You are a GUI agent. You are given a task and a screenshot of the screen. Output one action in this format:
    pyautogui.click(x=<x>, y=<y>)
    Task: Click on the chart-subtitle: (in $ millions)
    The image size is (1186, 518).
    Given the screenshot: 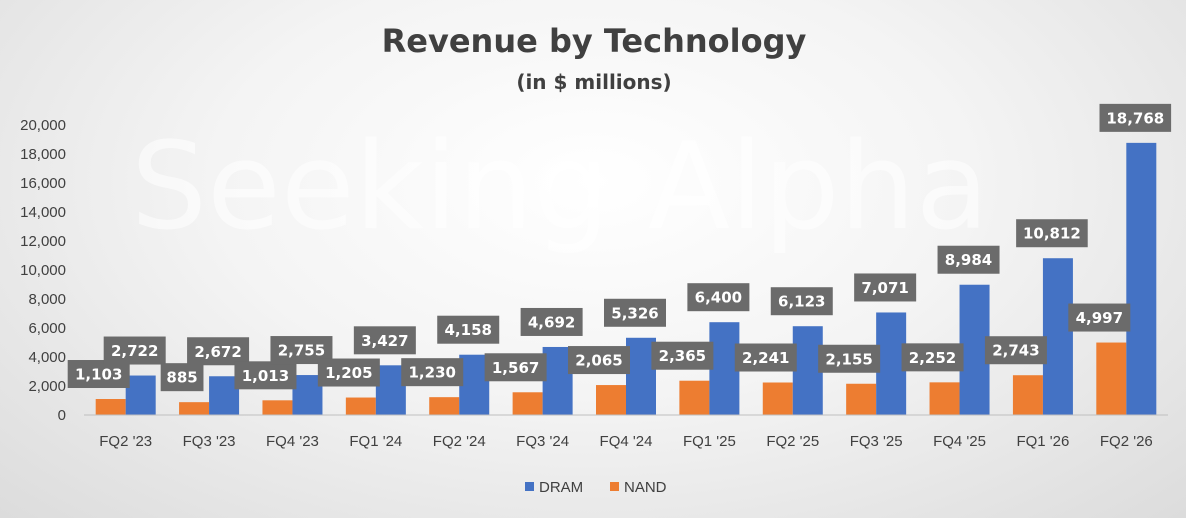 What is the action you would take?
    pyautogui.click(x=593, y=82)
    